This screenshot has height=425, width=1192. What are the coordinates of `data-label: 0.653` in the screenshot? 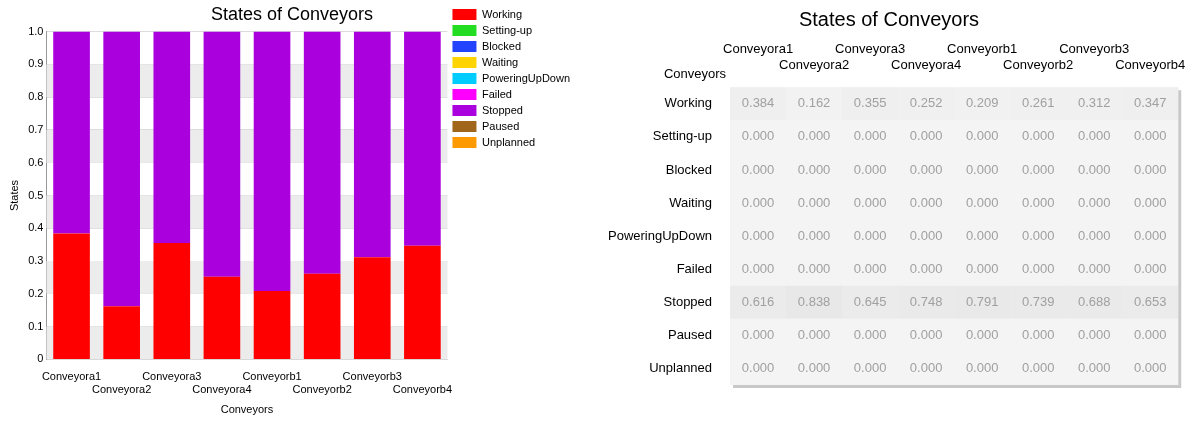 It's located at (1150, 301).